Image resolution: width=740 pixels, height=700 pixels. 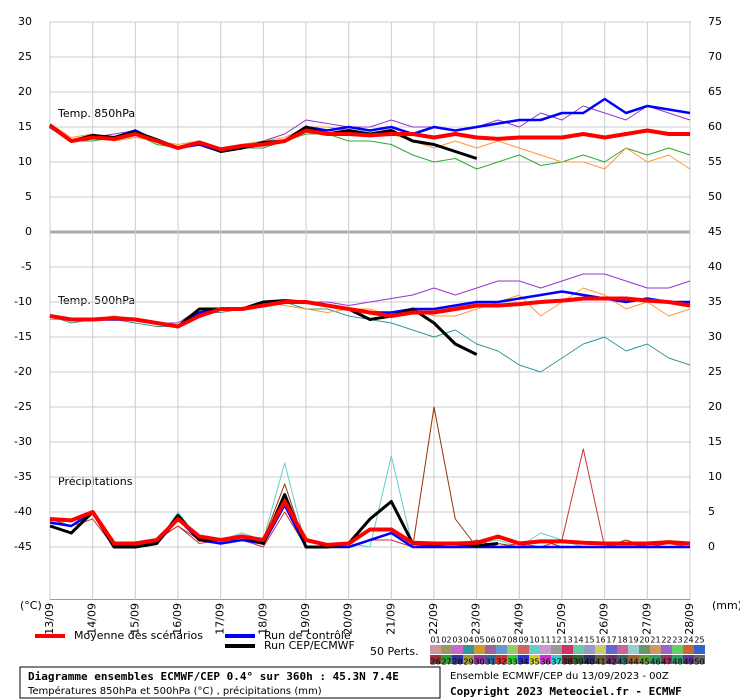 I want to click on y2-tick-label: 45, so click(x=715, y=231).